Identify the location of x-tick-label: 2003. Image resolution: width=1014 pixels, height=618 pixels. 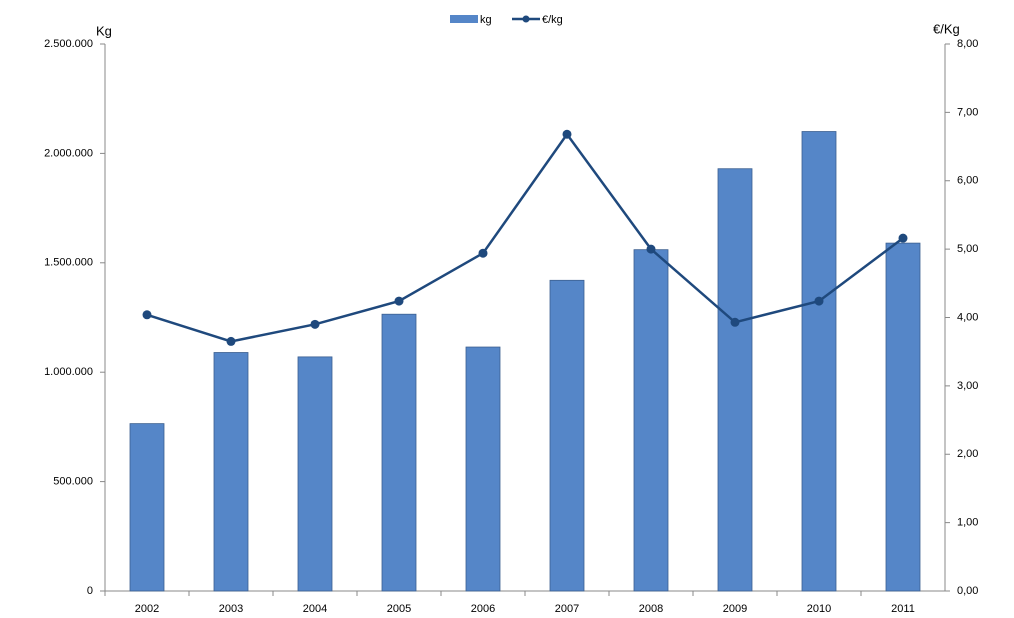
(231, 609).